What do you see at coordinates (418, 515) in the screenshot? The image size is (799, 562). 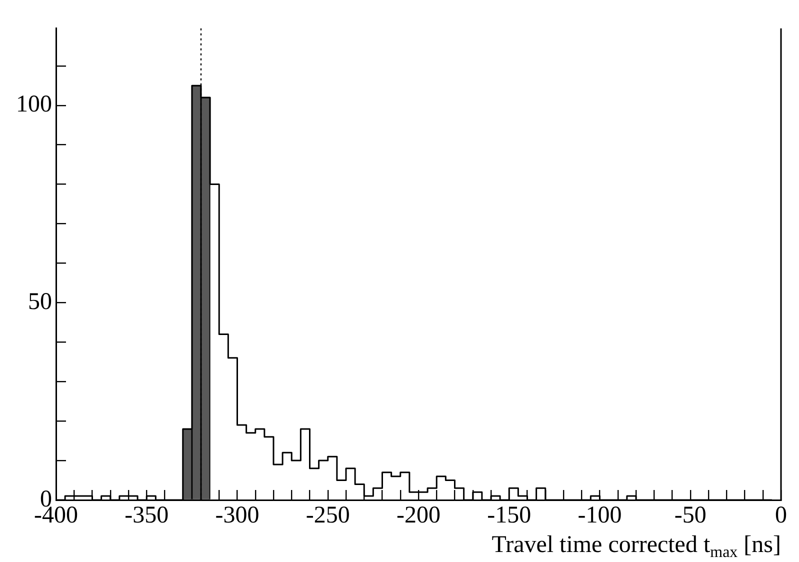 I see `x-tick-label: -200` at bounding box center [418, 515].